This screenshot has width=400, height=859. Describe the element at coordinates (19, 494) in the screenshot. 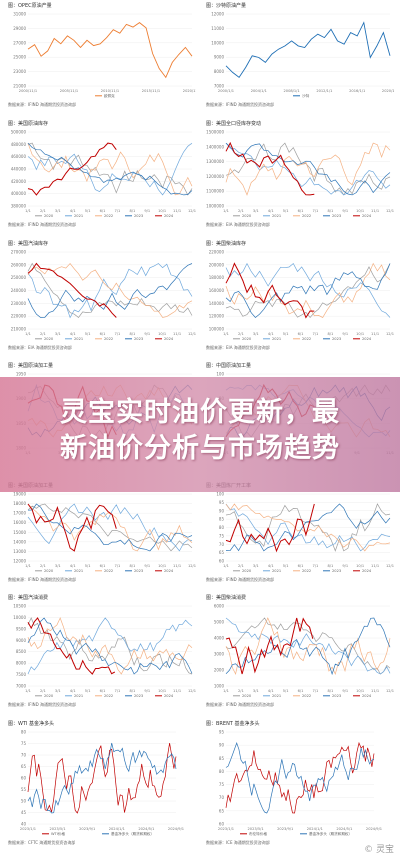

I see `y-tick-label: 19000` at that location.